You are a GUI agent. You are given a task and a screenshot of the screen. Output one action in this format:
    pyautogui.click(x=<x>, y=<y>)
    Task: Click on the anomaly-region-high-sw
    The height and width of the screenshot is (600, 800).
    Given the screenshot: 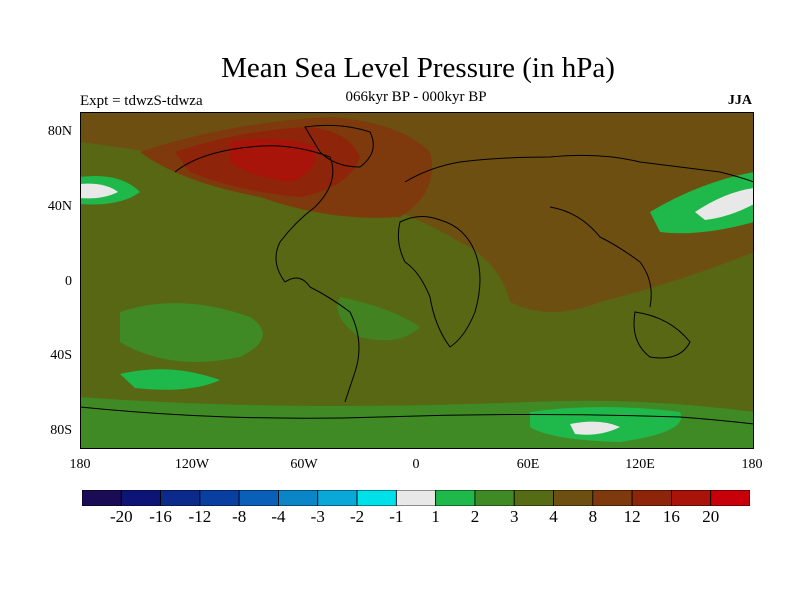 What is the action you would take?
    pyautogui.click(x=170, y=379)
    